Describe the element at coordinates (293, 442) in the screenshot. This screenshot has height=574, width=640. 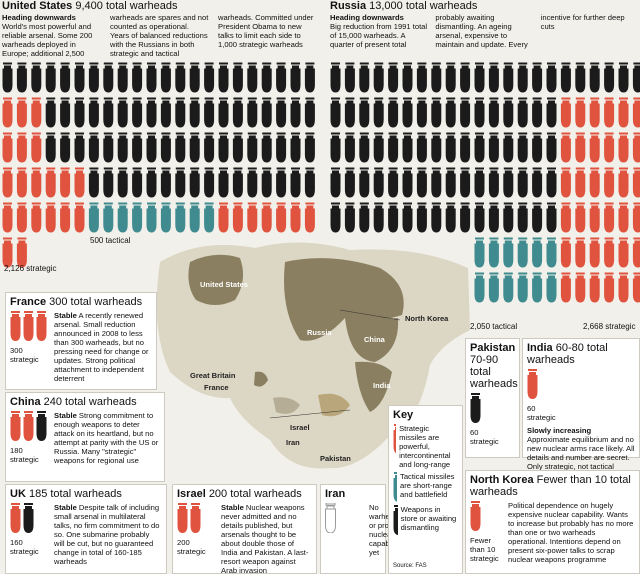
I see `map-label: Iran` at that location.